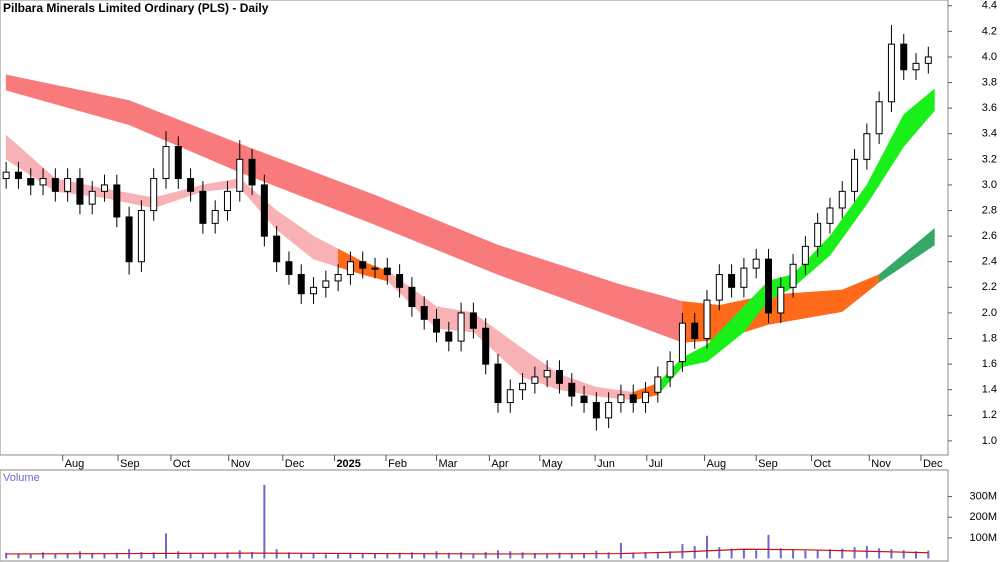 This screenshot has width=1000, height=562. What do you see at coordinates (989, 31) in the screenshot?
I see `y-tick-label: 4.2` at bounding box center [989, 31].